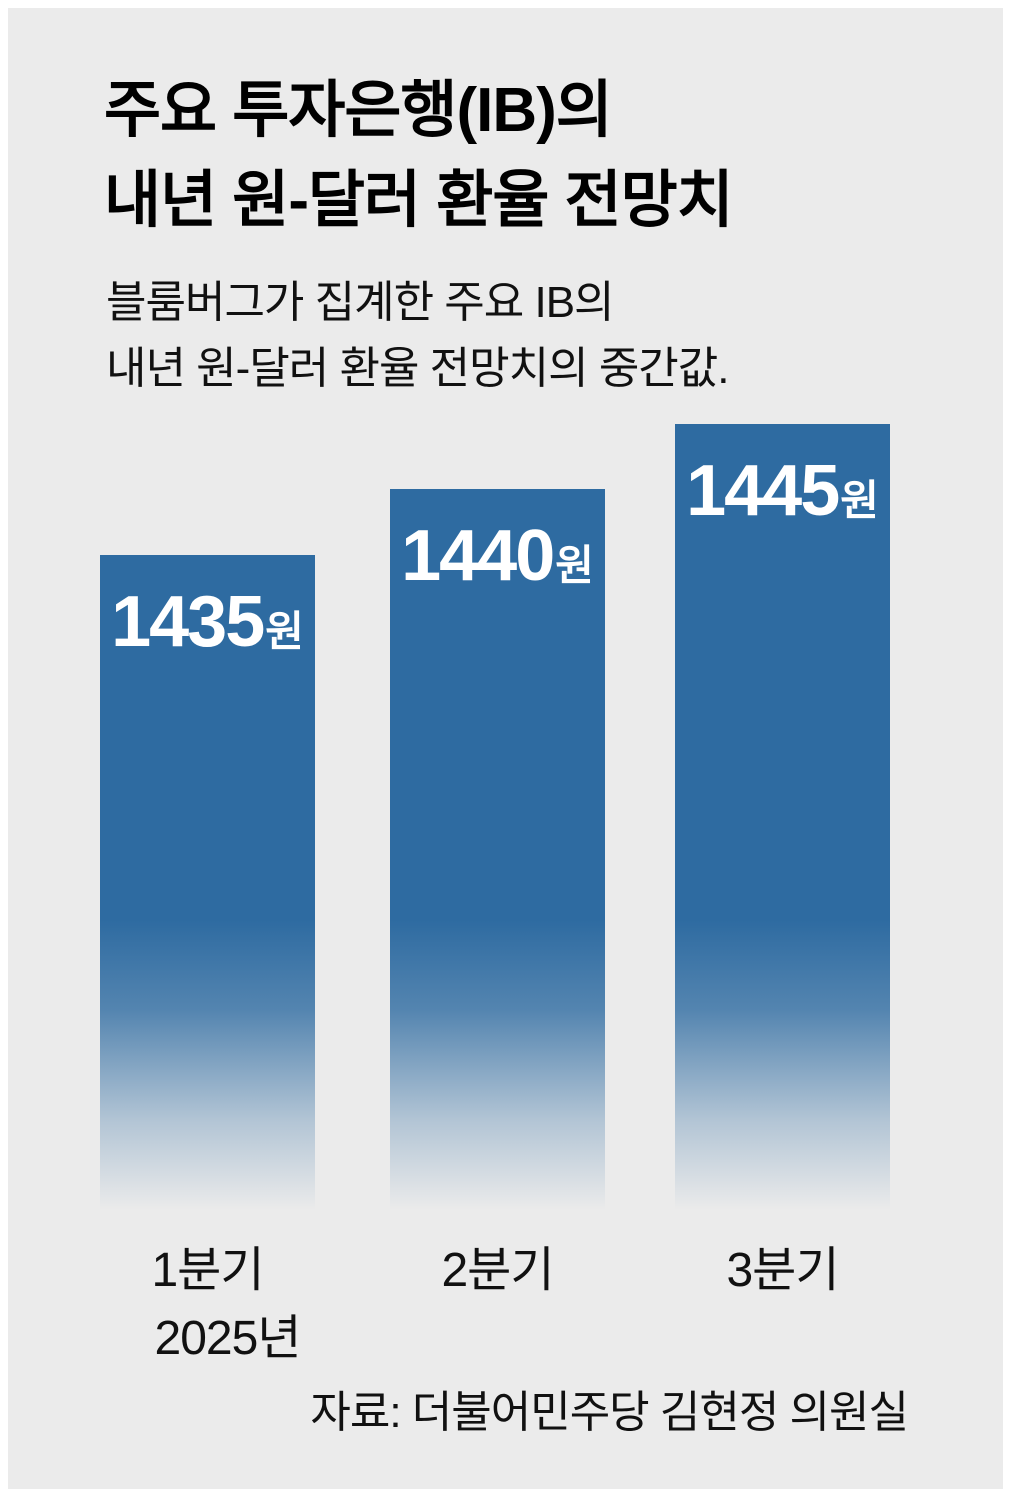  I want to click on chart-subtitle-line-2: 내년 원-달러 환율 전망치의 중간값., so click(417, 368).